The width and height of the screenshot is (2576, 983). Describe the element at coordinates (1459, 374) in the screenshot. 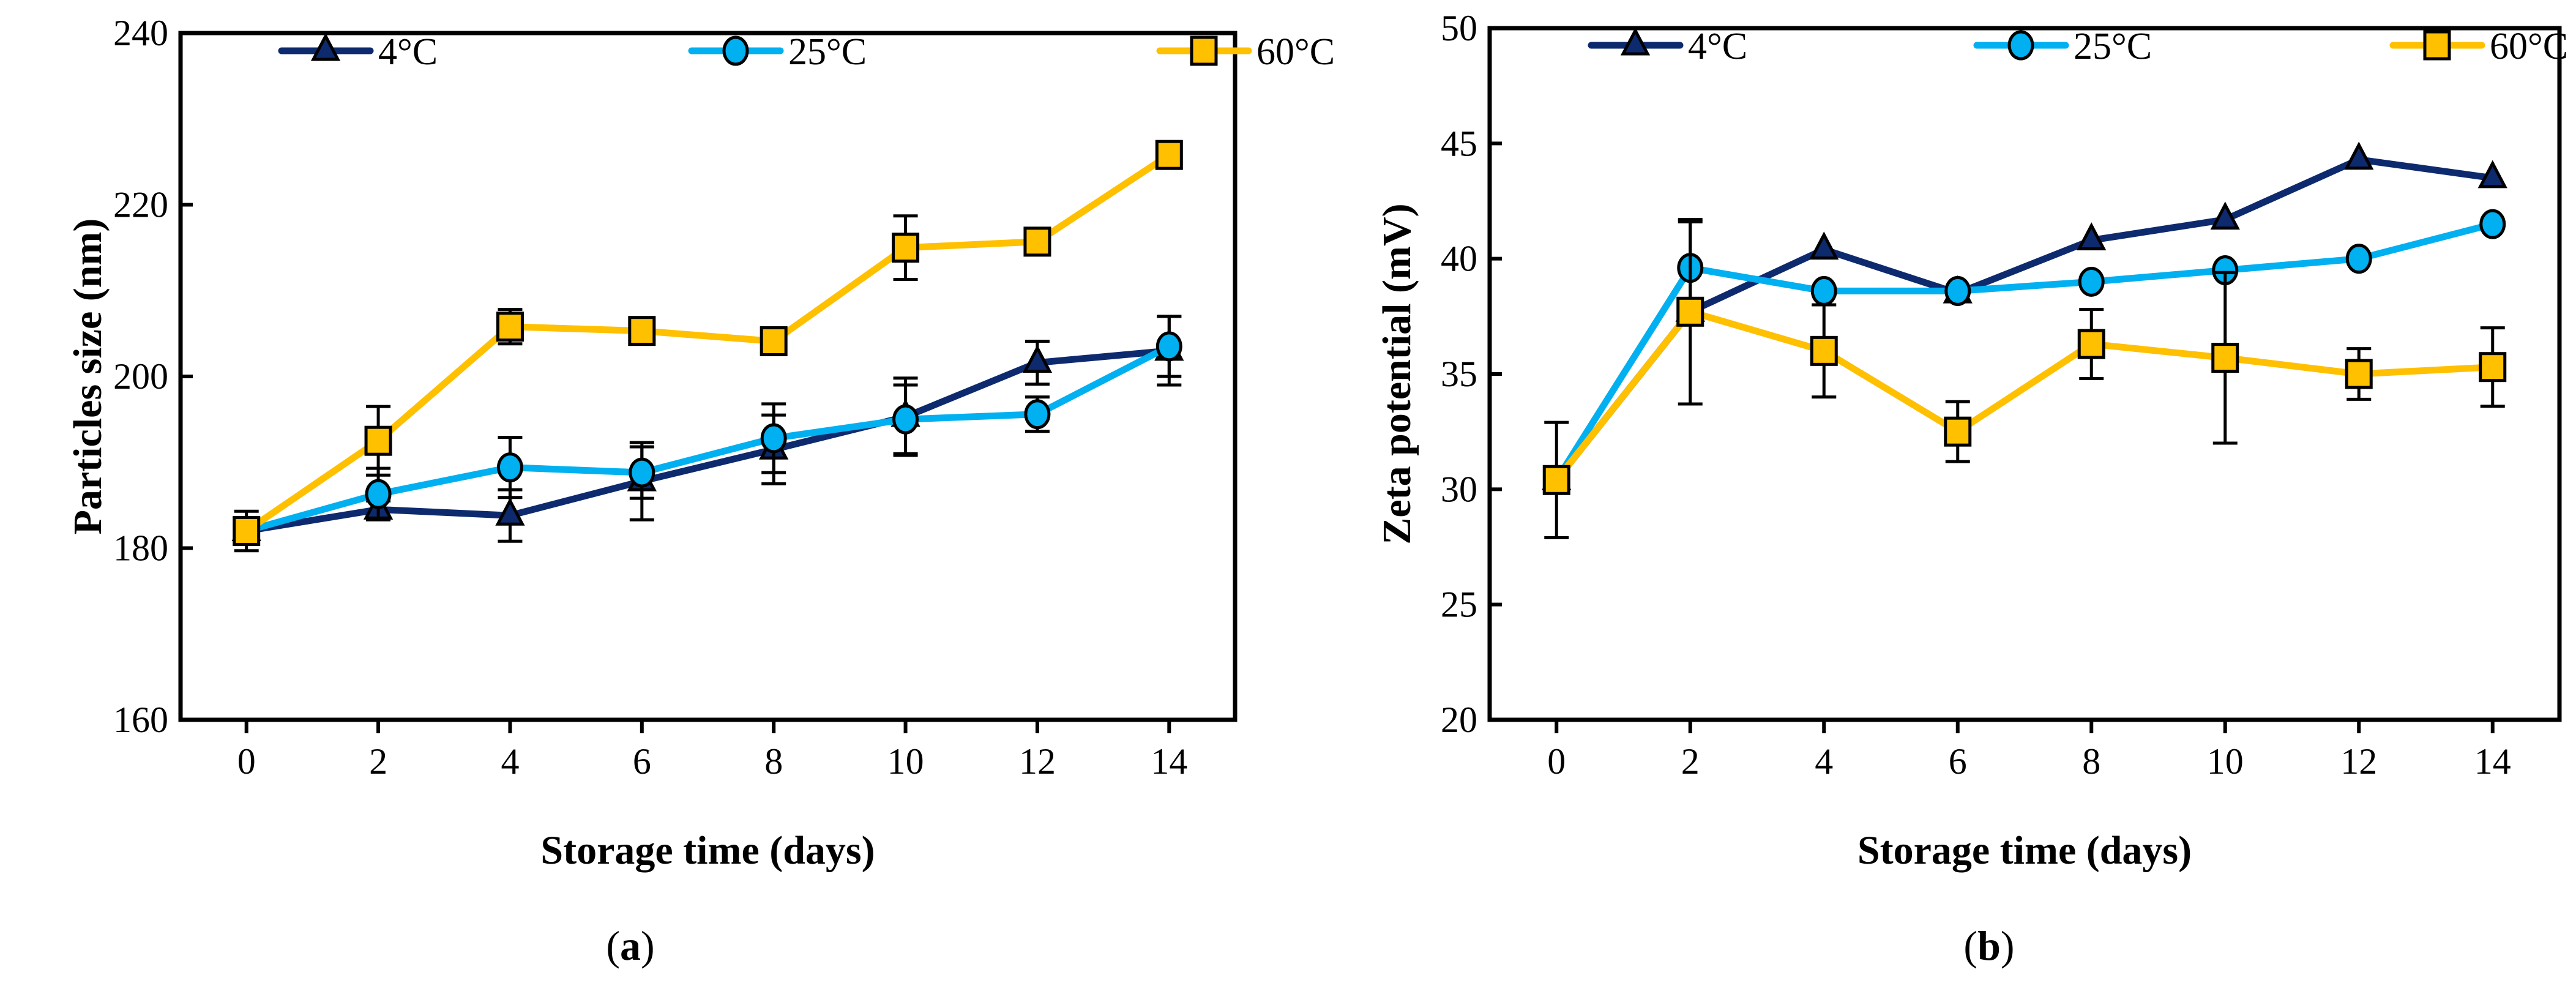

I see `y-tick-label: 35` at that location.